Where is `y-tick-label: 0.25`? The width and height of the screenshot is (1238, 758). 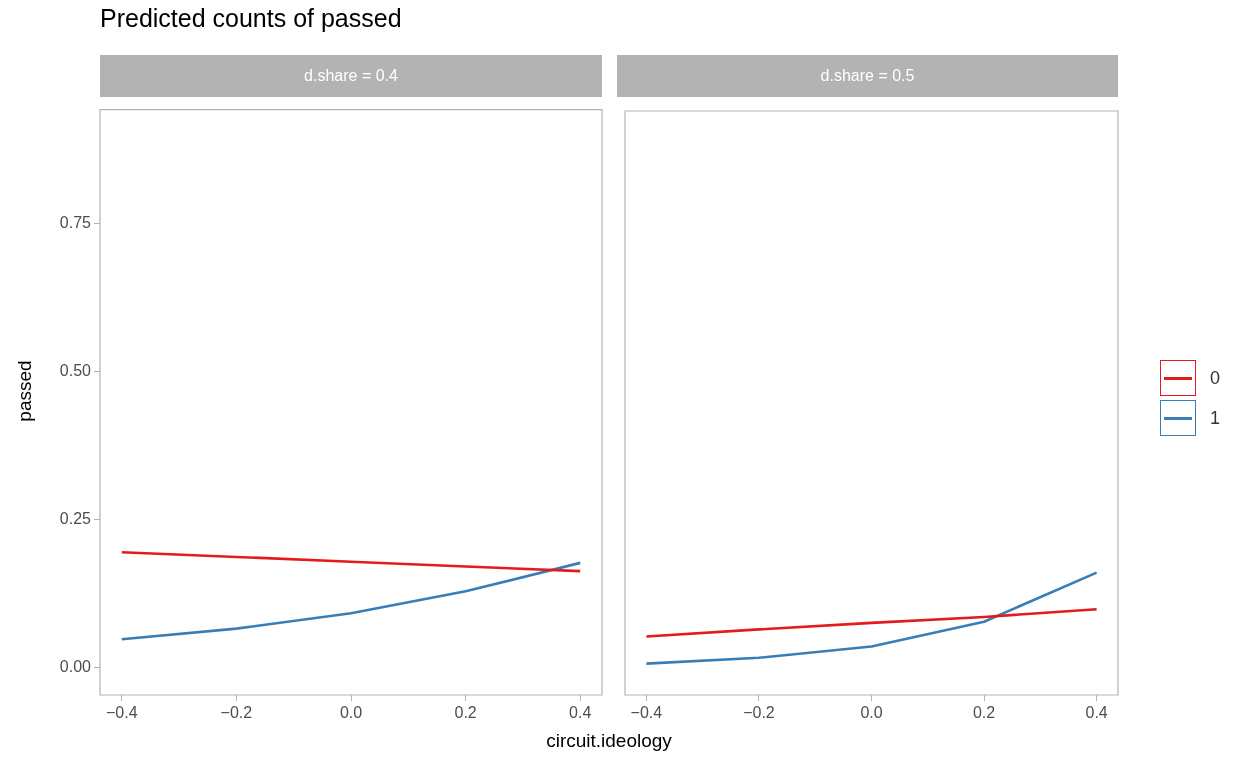
y-tick-label: 0.25 is located at coordinates (75, 519).